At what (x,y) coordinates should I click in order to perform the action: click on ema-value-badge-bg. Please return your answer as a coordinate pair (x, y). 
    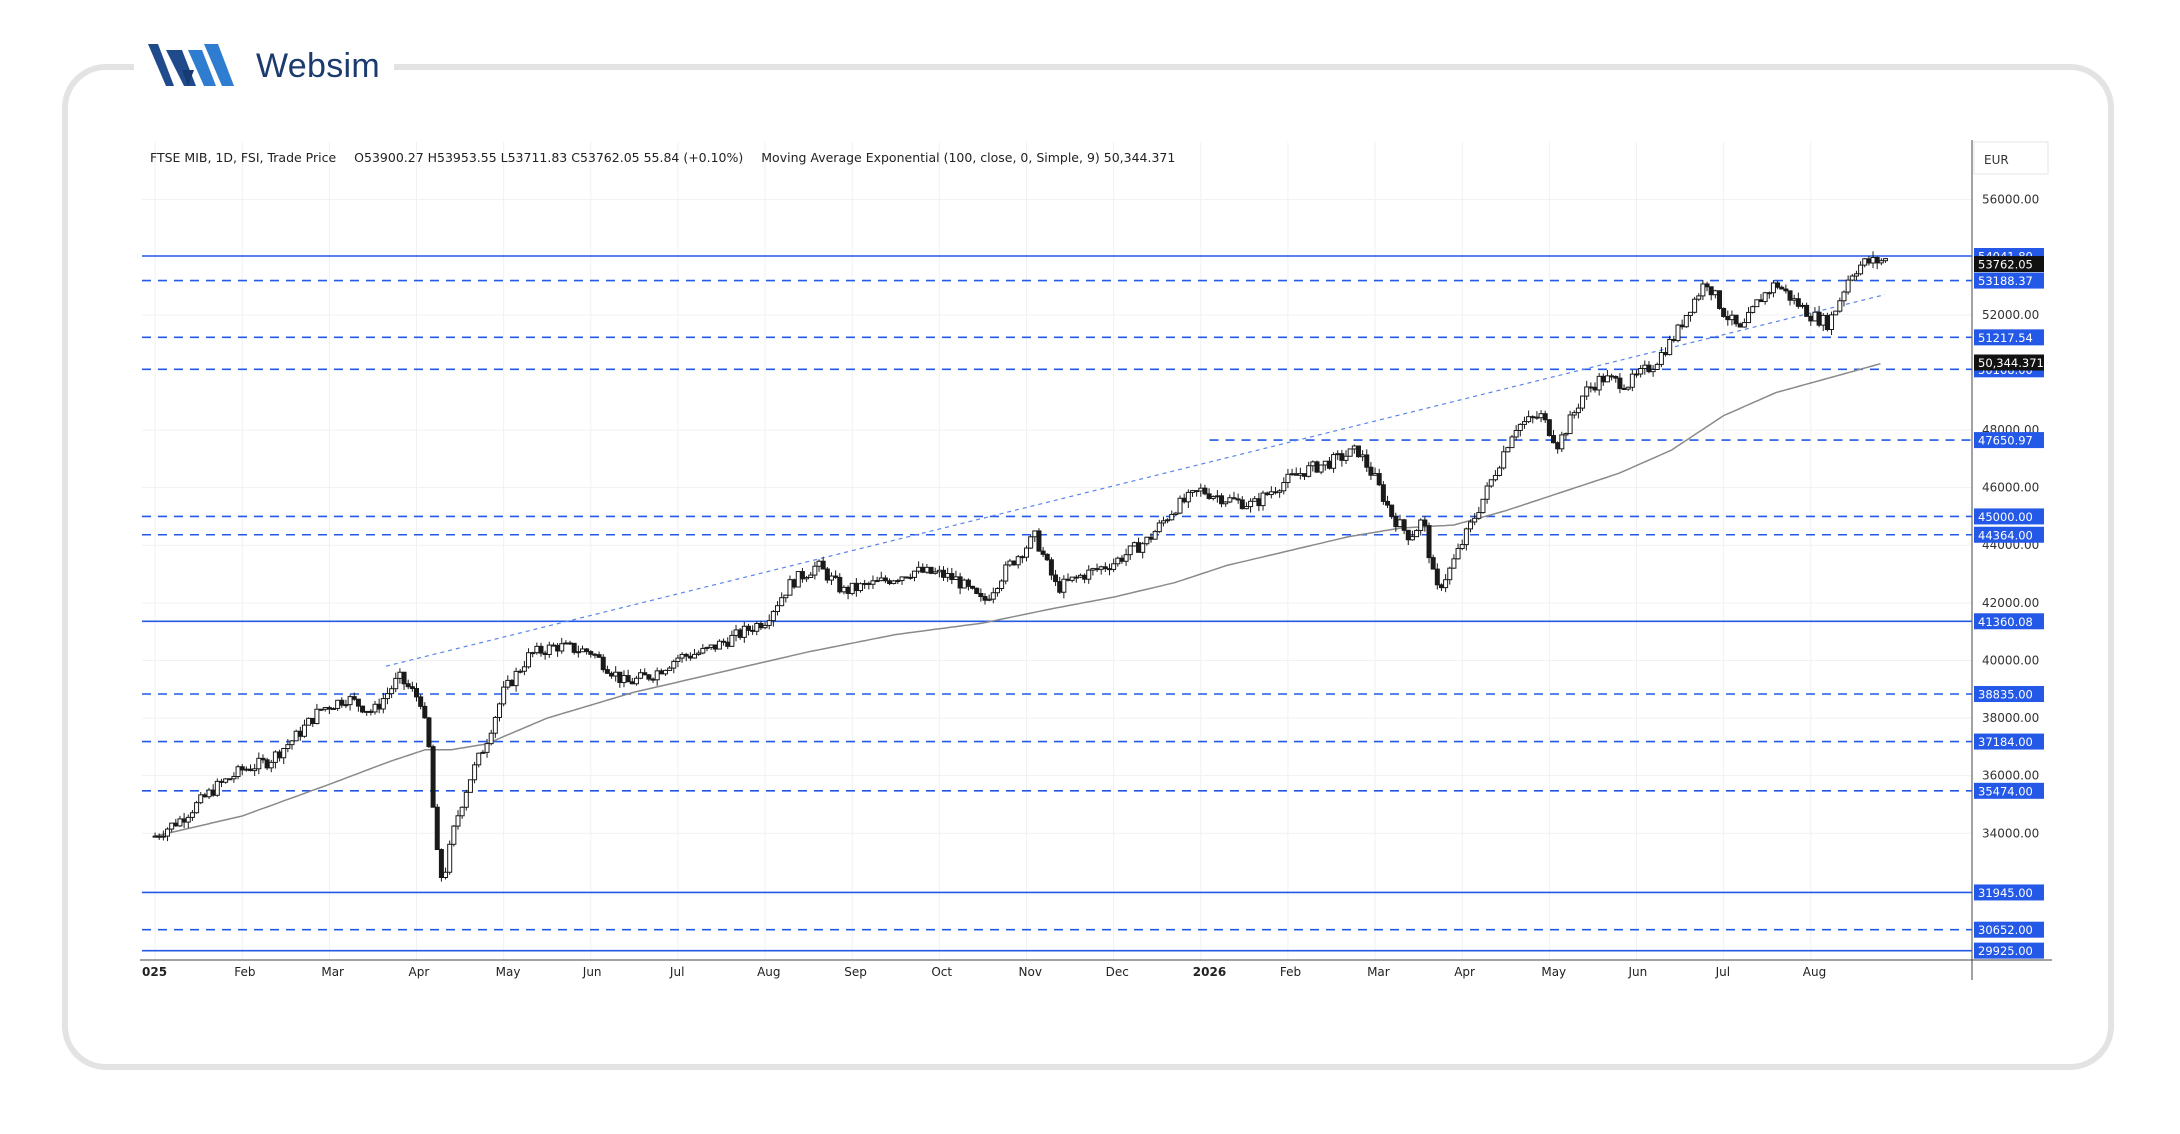
    Looking at the image, I should click on (2009, 362).